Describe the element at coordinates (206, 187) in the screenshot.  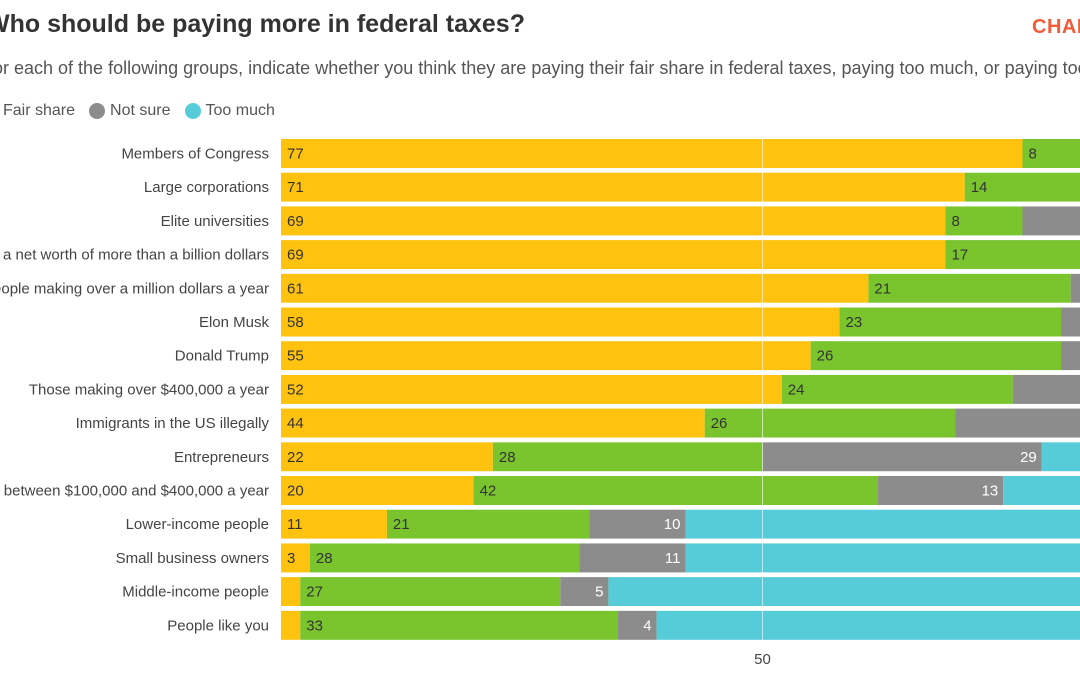
I see `category-label: Large corporations` at that location.